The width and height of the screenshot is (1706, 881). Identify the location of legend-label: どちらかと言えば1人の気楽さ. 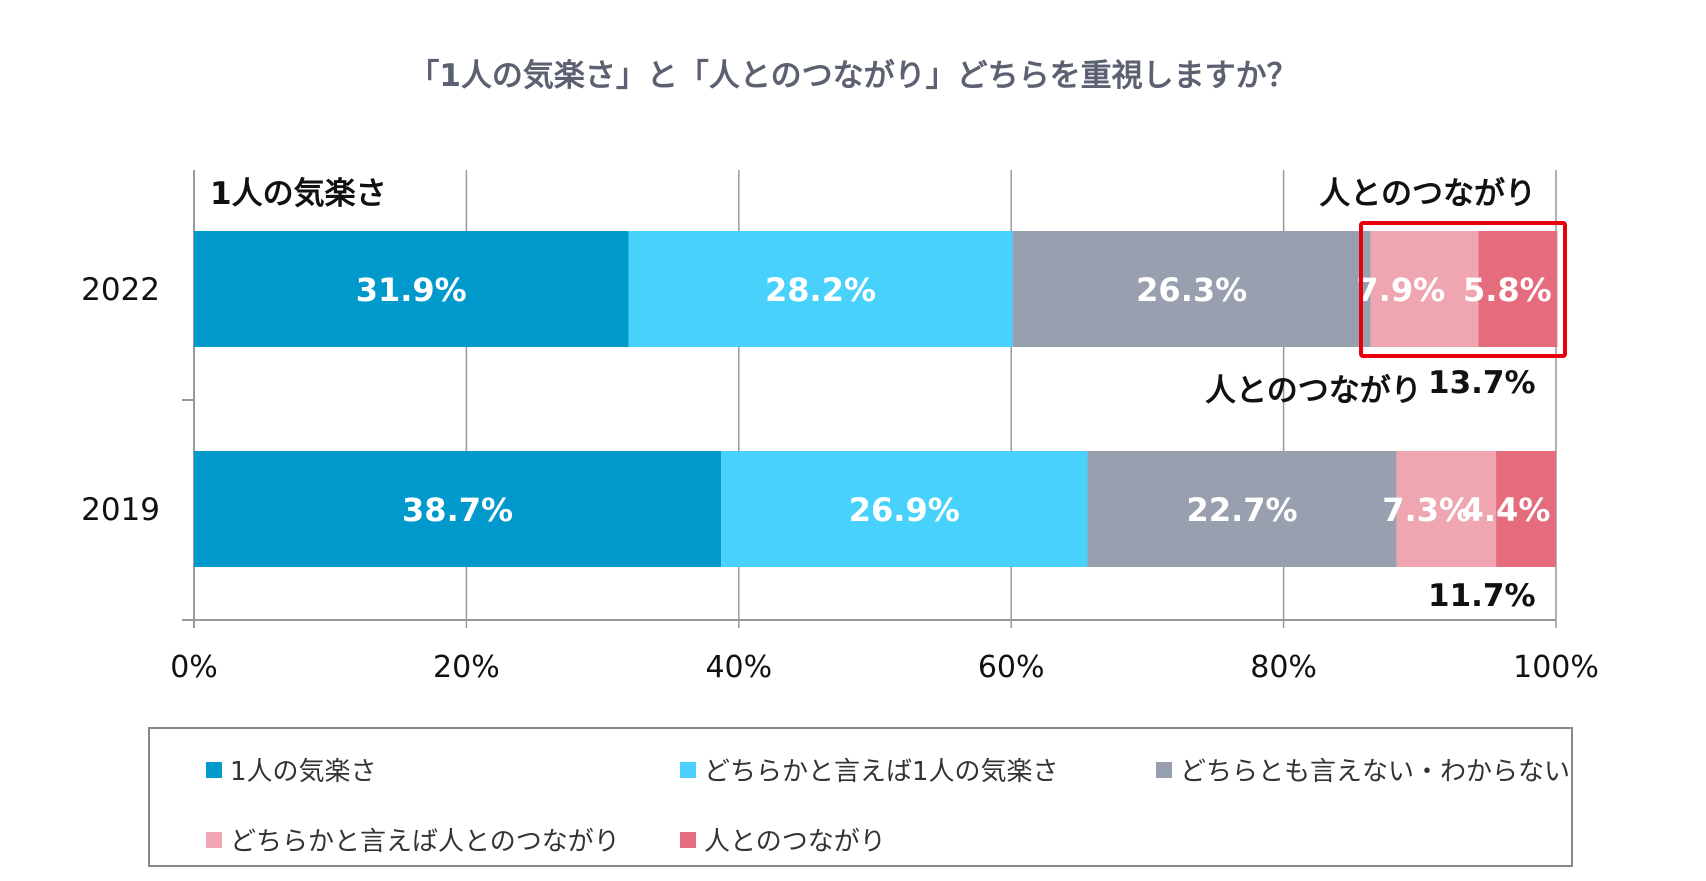
(881, 772).